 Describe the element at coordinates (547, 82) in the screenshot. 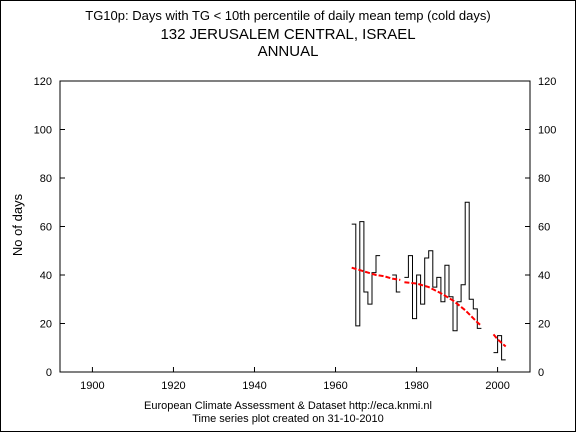

I see `y-tick-label-right: 120` at that location.